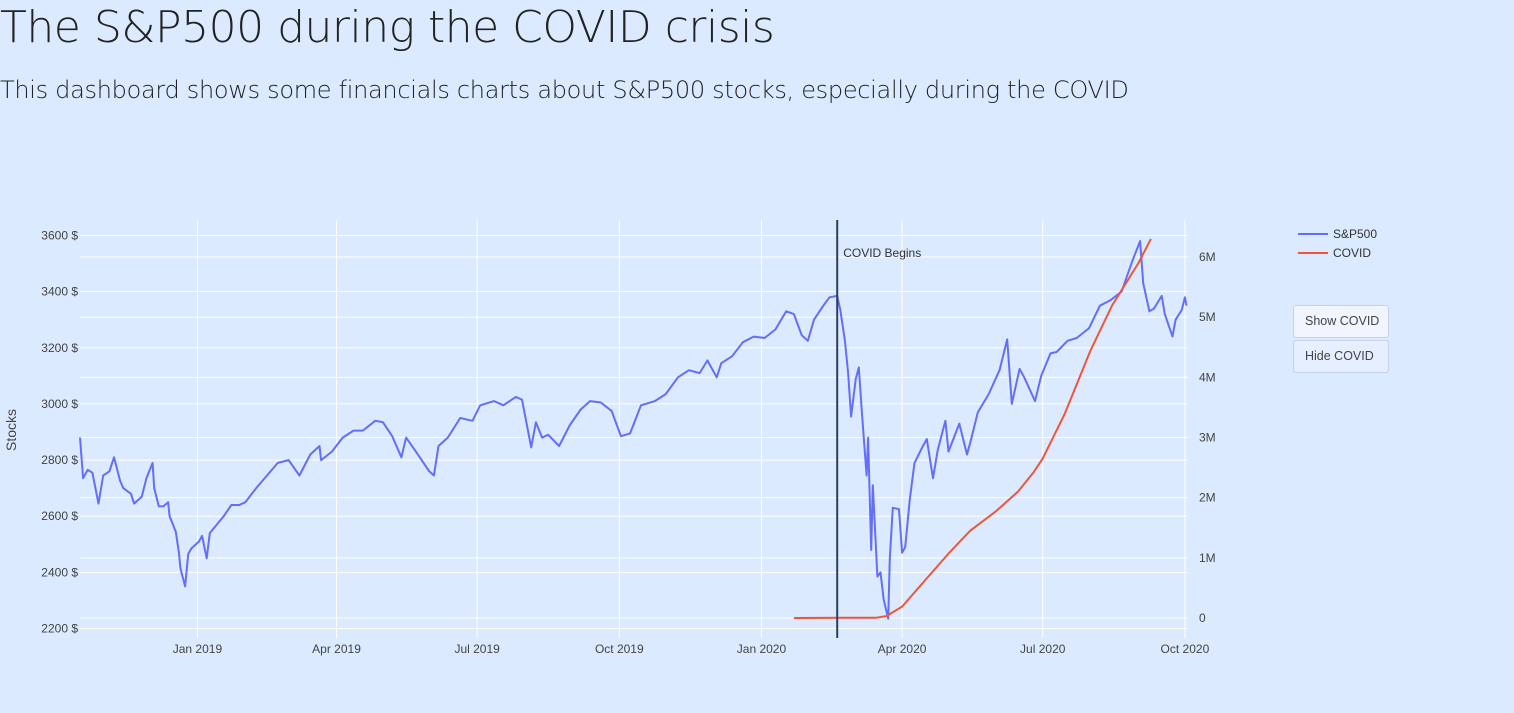 This screenshot has width=1514, height=713. I want to click on legend-label-sp500: S&P500, so click(1355, 234).